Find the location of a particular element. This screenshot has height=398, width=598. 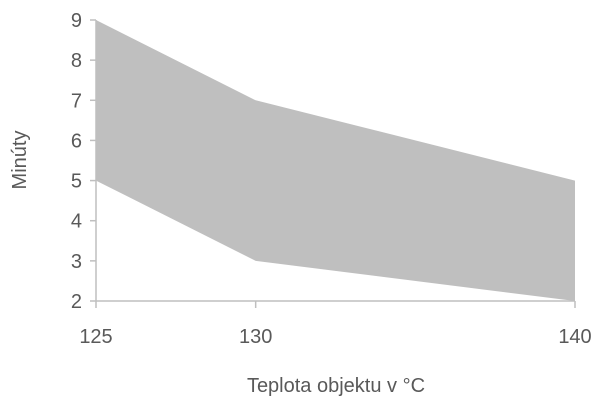

y-tick-label: 6 is located at coordinates (76, 141).